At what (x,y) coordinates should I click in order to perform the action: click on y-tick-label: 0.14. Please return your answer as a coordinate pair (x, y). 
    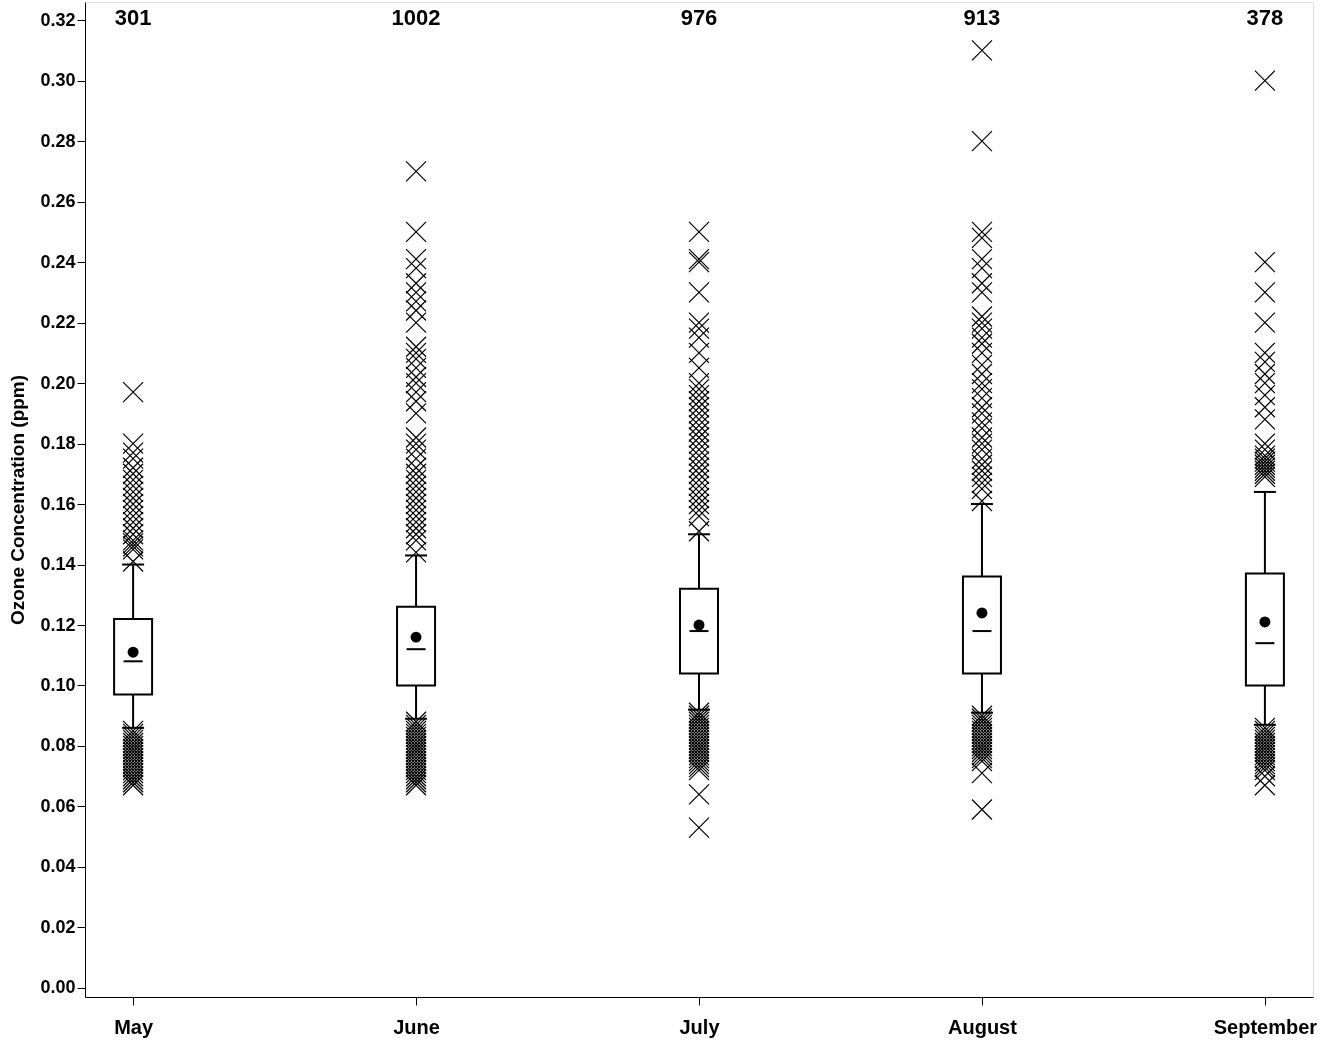
    Looking at the image, I should click on (58, 564).